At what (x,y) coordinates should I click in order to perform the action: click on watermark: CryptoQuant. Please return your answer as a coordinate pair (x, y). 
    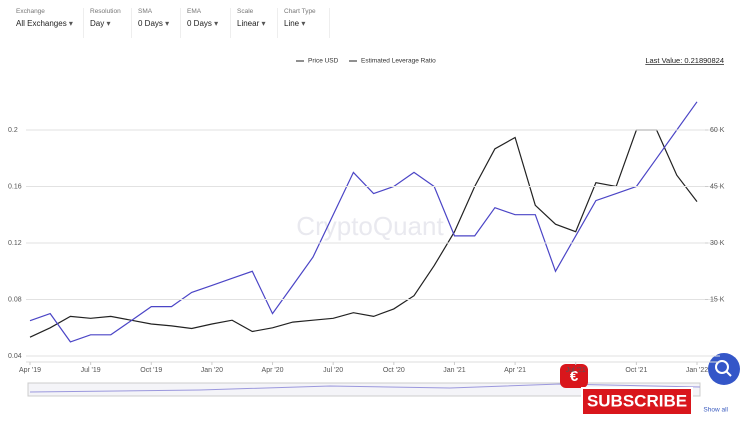
    Looking at the image, I should click on (370, 226).